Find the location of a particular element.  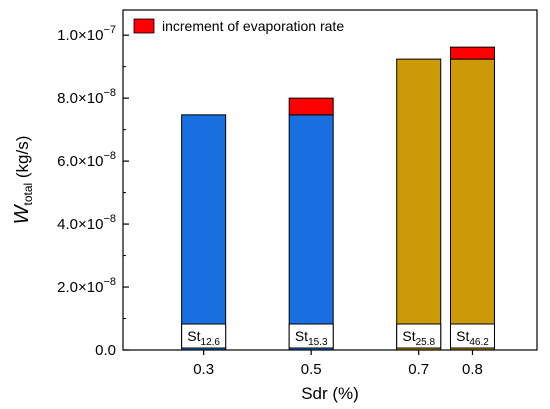

bar-label-sub: 12.6 is located at coordinates (211, 342).